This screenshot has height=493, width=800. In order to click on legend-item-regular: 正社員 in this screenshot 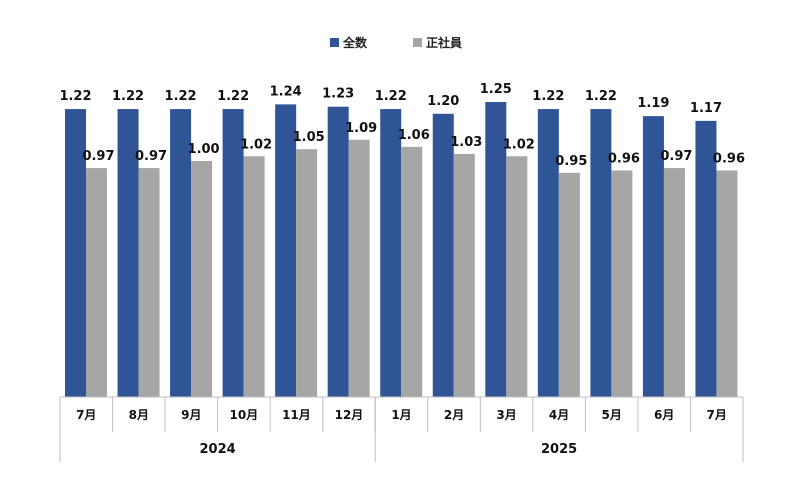, I will do `click(437, 42)`.